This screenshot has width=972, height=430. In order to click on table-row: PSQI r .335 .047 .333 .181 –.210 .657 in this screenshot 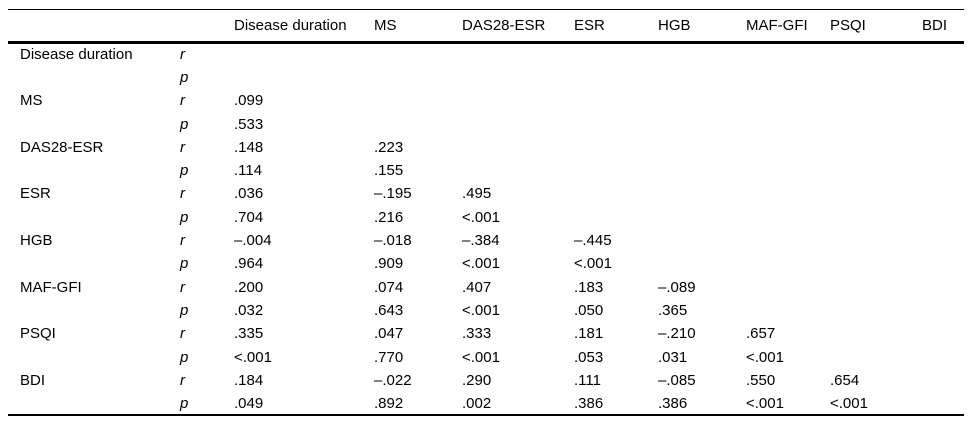, I will do `click(486, 333)`.